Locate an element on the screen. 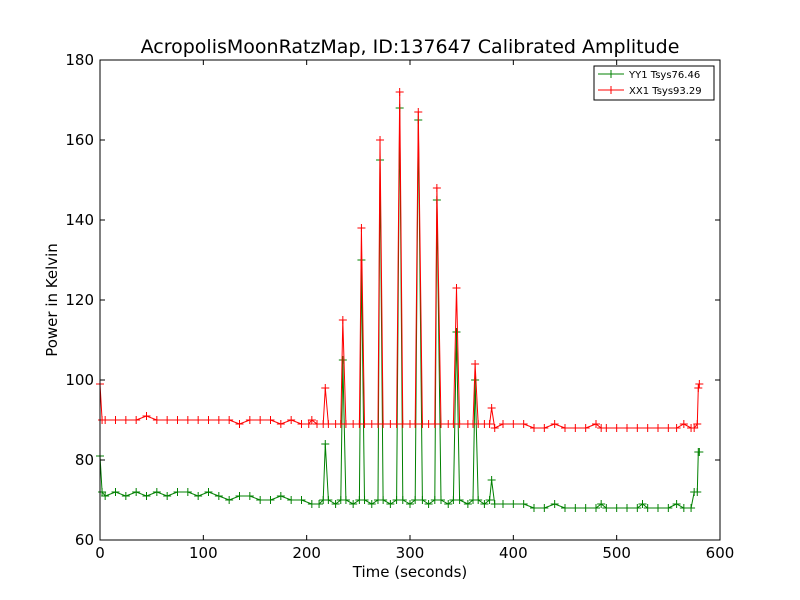 The height and width of the screenshot is (600, 800). x-tick-label: 300 is located at coordinates (410, 553).